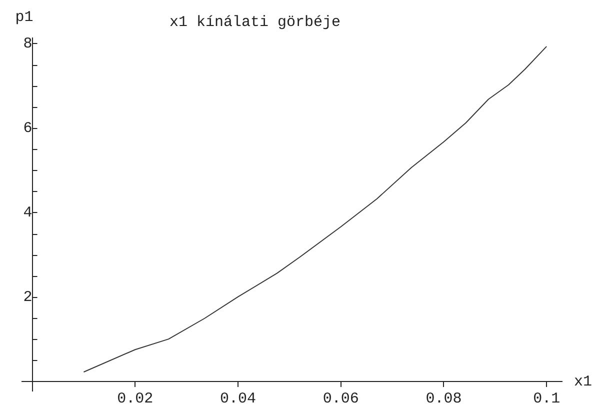 Image resolution: width=610 pixels, height=412 pixels. Describe the element at coordinates (583, 381) in the screenshot. I see `x-axis-title: x1` at that location.